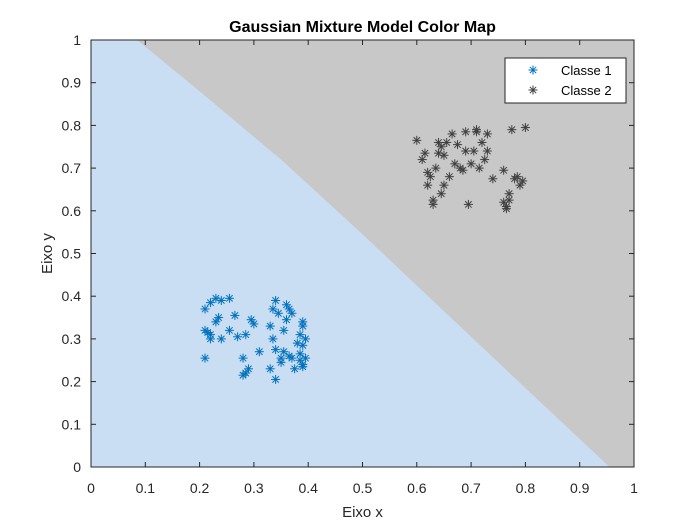  What do you see at coordinates (72, 168) in the screenshot?
I see `y-tick-label: 0.7` at bounding box center [72, 168].